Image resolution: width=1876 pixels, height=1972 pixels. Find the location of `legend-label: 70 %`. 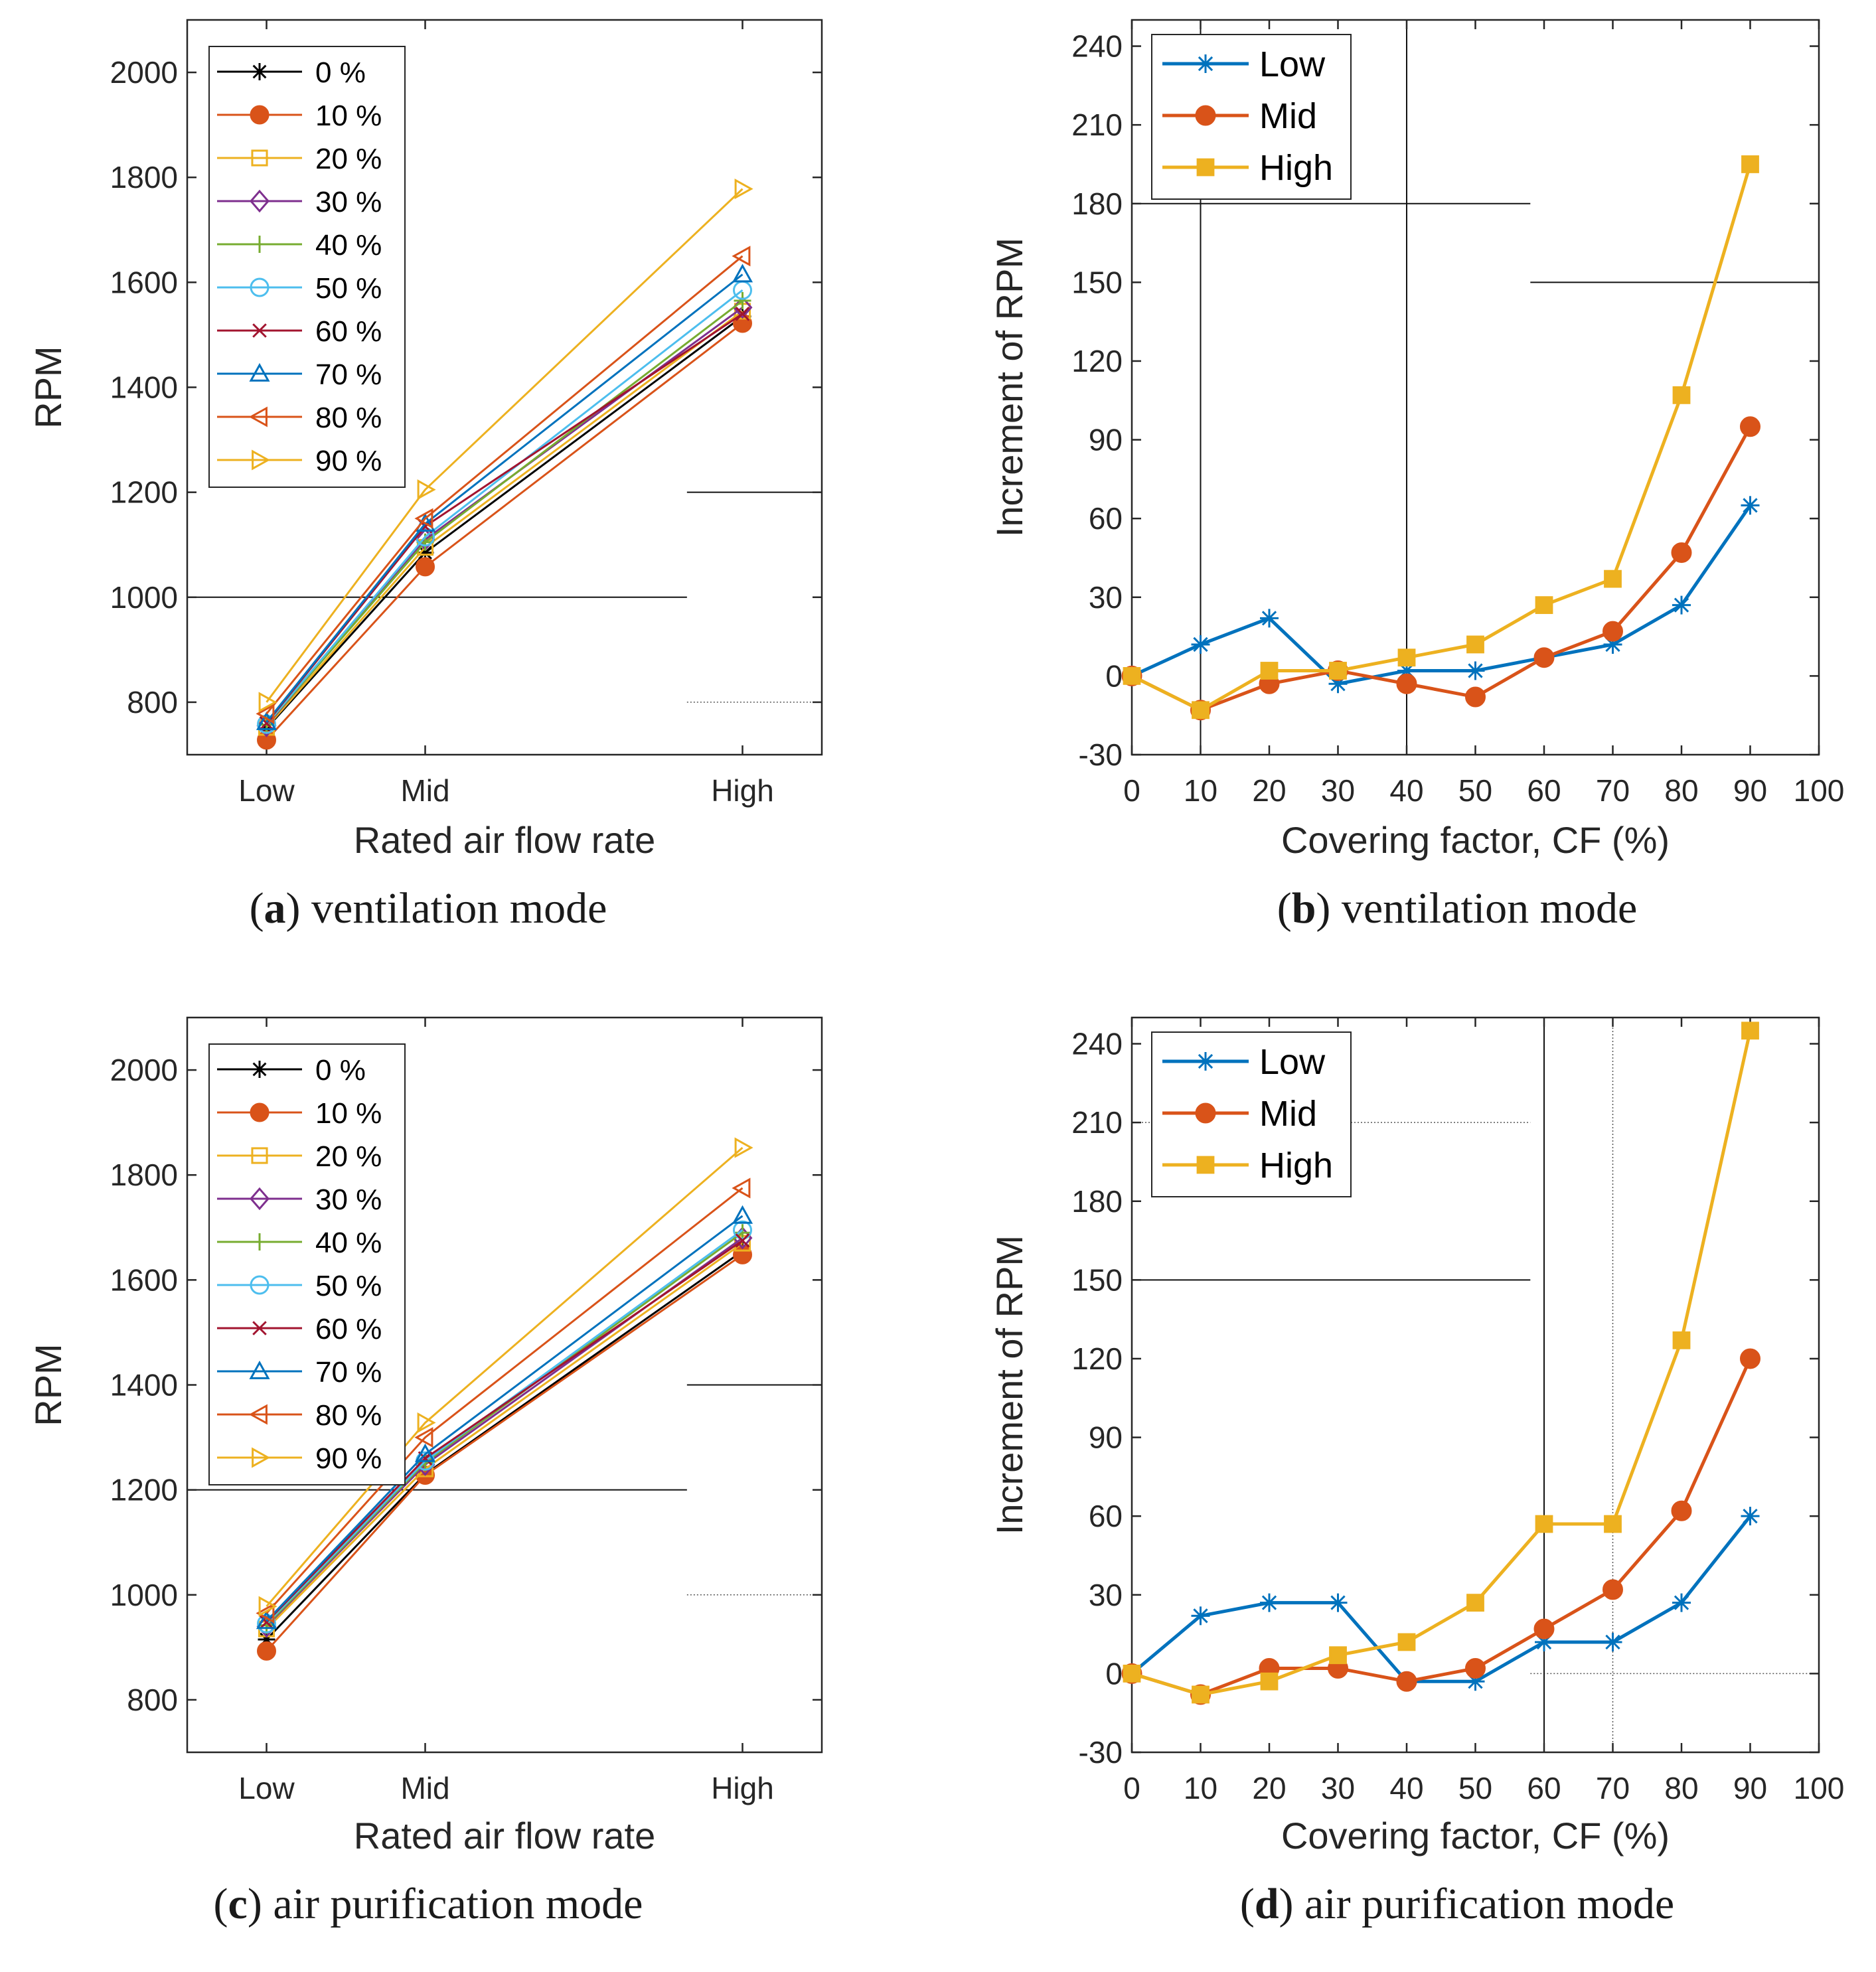

legend-label: 70 % is located at coordinates (348, 374).